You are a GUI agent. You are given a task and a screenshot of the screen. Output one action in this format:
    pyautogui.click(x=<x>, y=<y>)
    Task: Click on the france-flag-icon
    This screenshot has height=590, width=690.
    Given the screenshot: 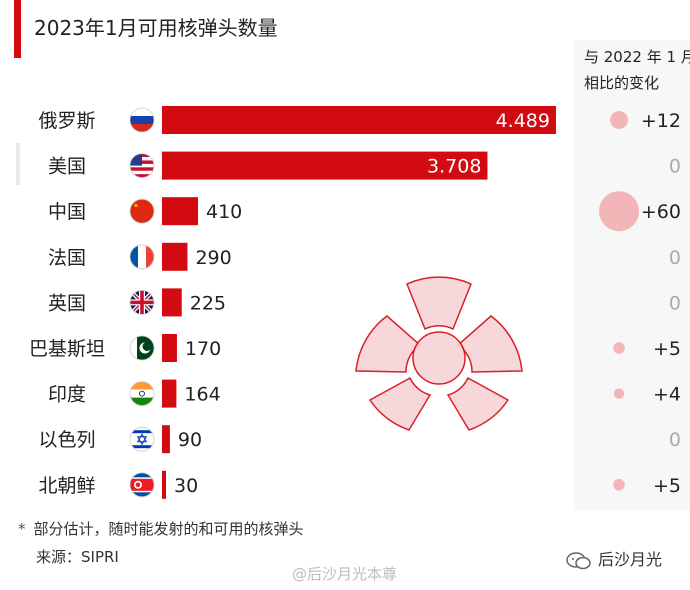 What is the action you would take?
    pyautogui.click(x=142, y=257)
    